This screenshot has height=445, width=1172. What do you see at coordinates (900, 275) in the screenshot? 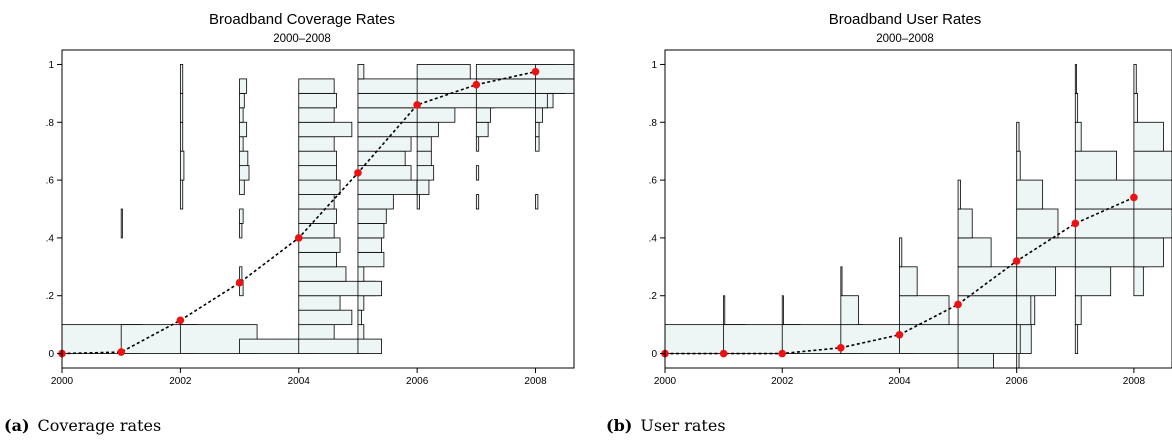
I see `mean-line` at bounding box center [900, 275].